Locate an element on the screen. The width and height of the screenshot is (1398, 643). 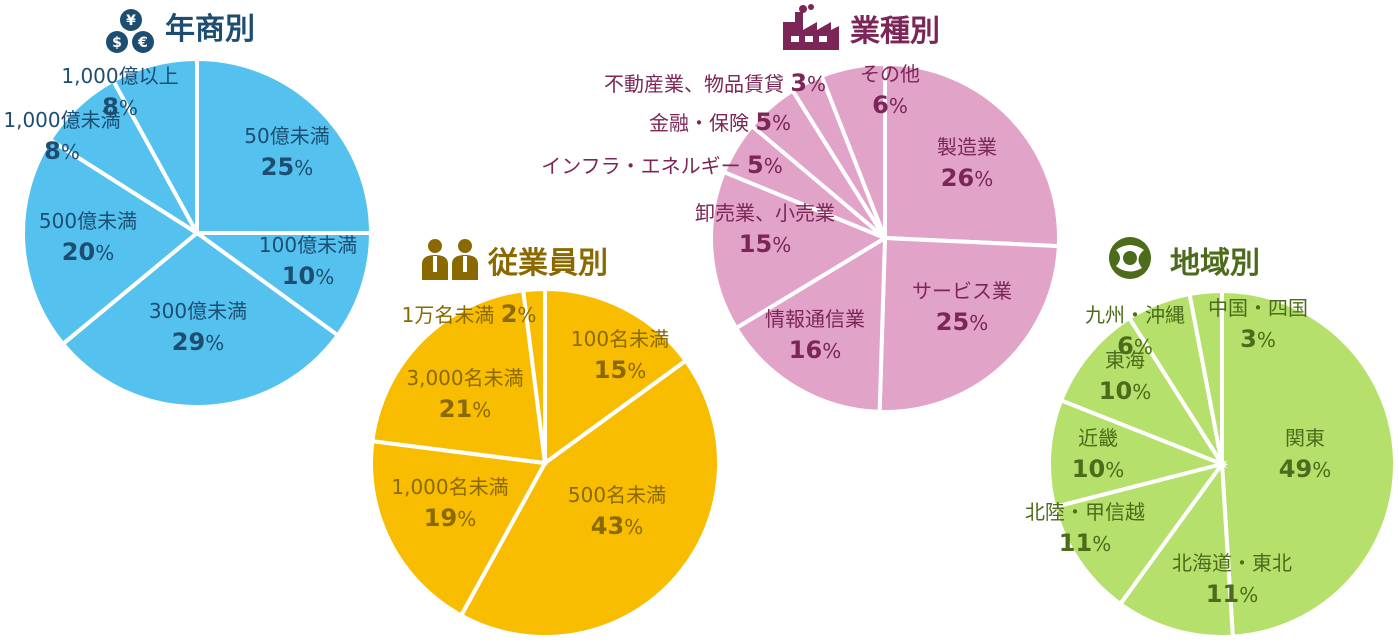
slice-label: 情報通信業 is located at coordinates (815, 319).